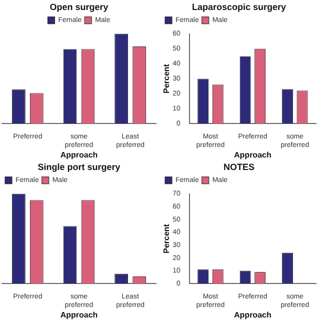 This screenshot has height=320, width=320. What do you see at coordinates (79, 167) in the screenshot?
I see `chart-title: Single port surgery` at bounding box center [79, 167].